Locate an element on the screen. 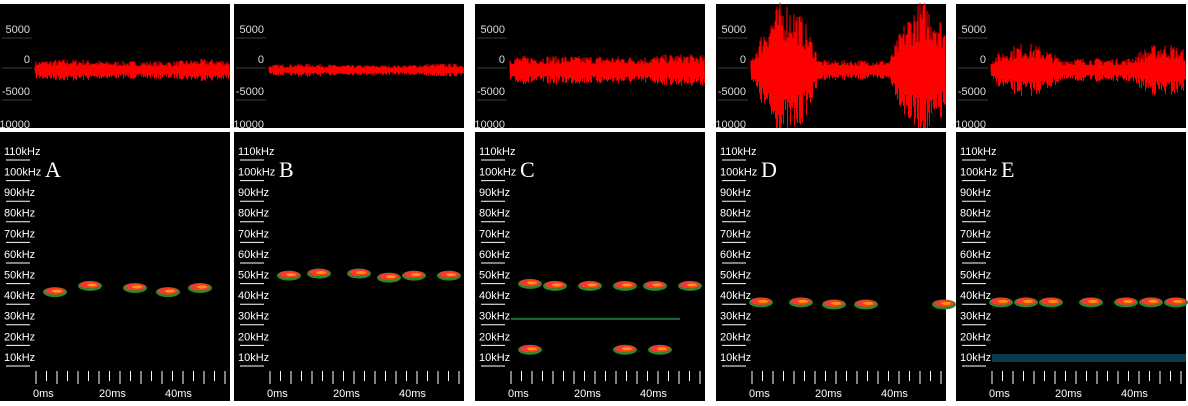 The height and width of the screenshot is (406, 1188). panel-label: A is located at coordinates (53, 169).